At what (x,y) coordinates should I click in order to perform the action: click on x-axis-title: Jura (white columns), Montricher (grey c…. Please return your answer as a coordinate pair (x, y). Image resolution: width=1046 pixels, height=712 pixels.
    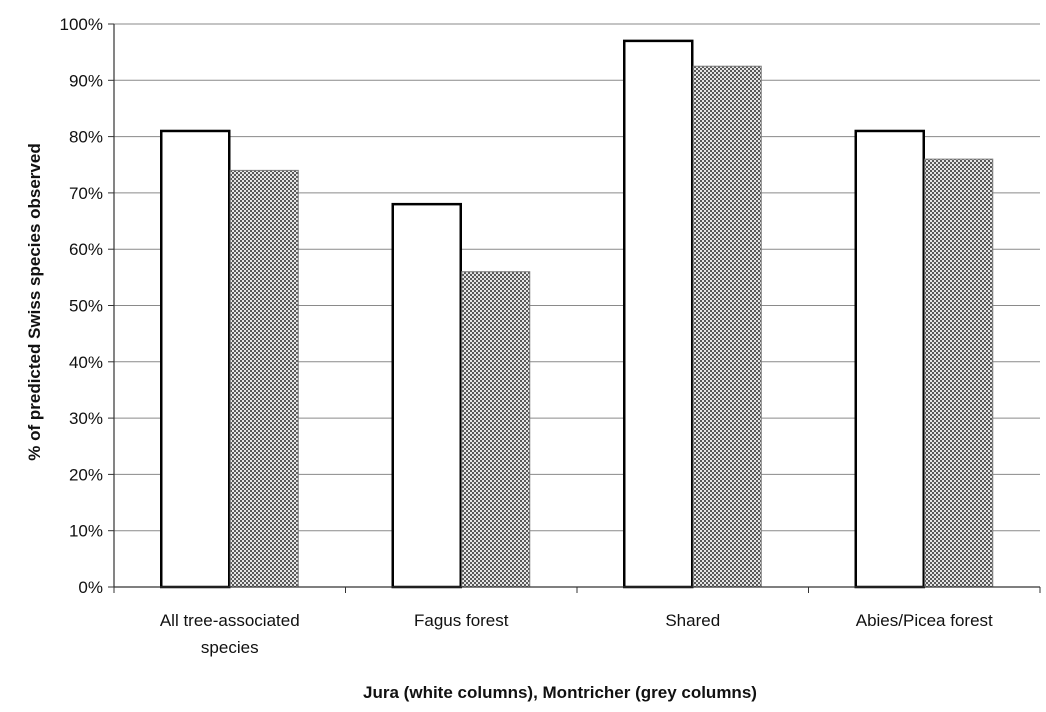
    Looking at the image, I should click on (560, 692).